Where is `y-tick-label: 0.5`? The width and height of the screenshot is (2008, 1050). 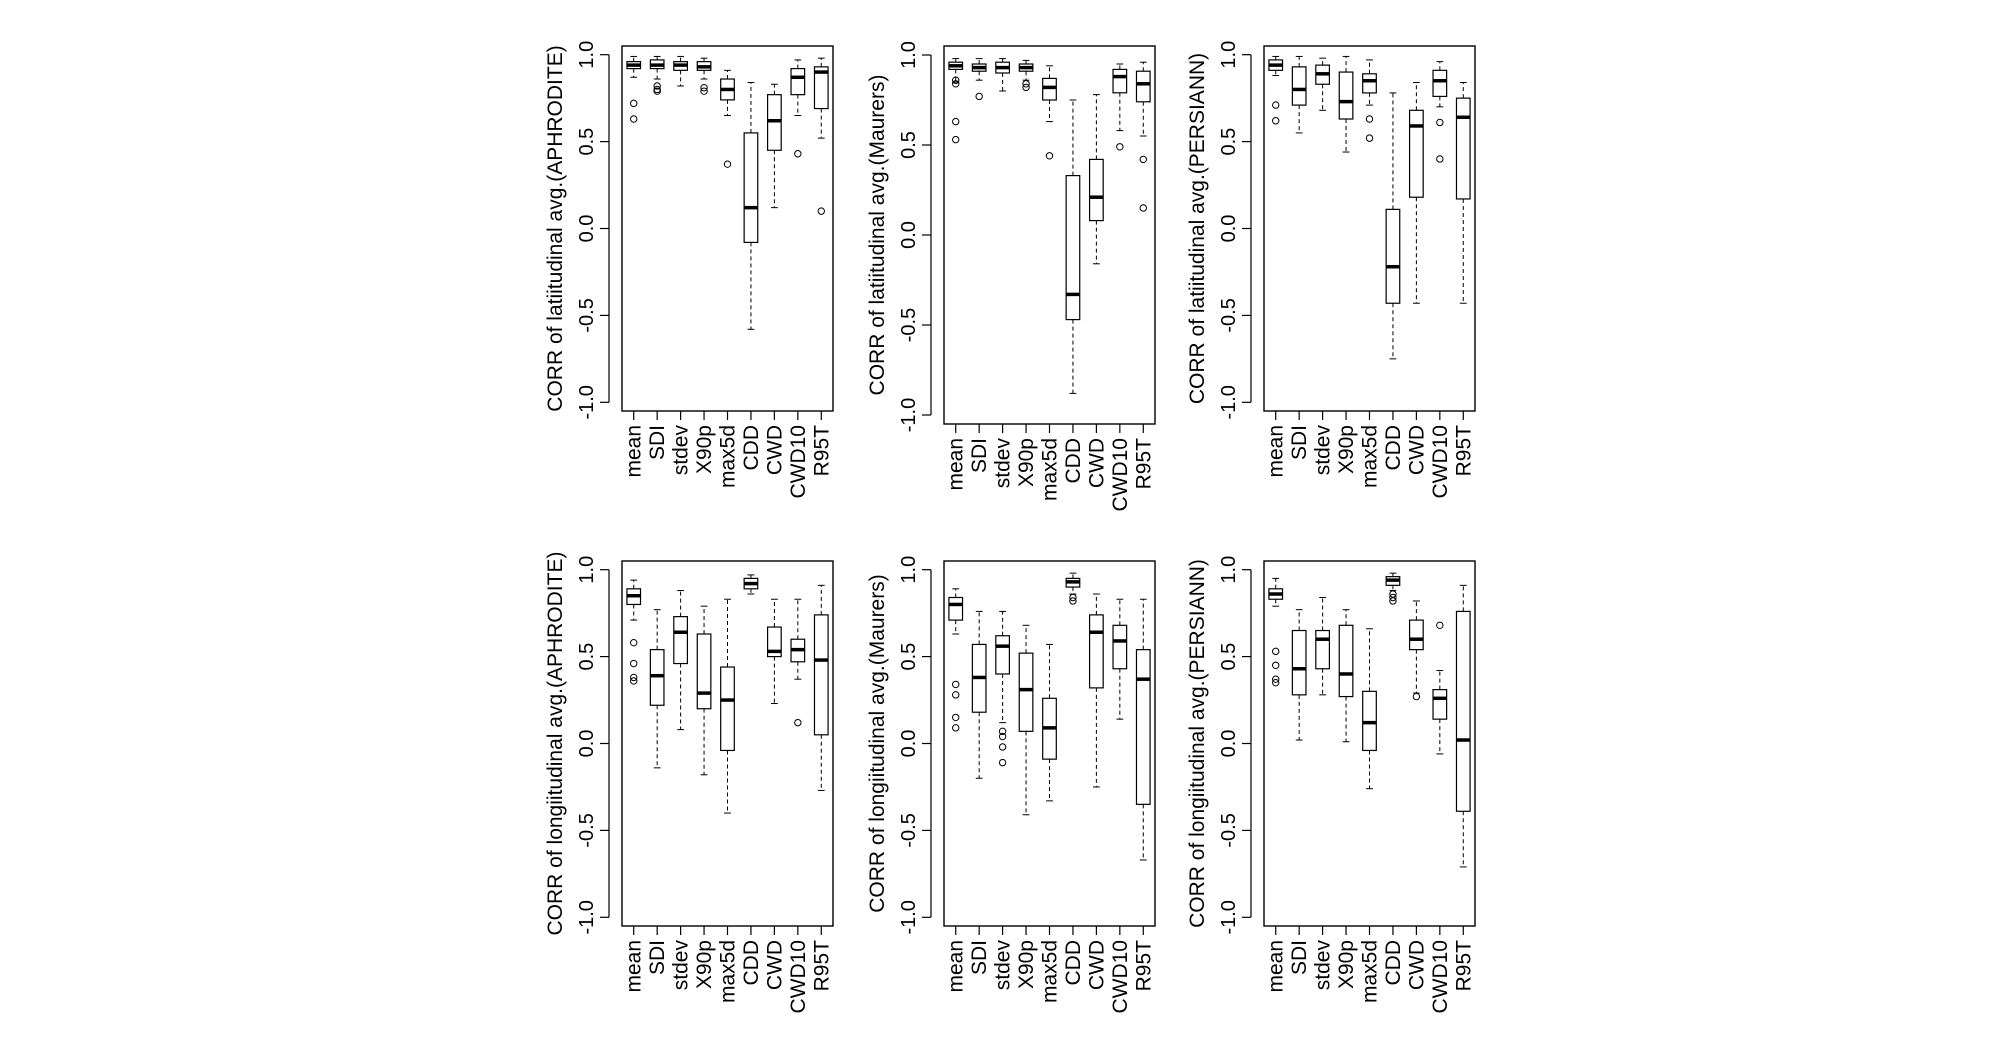
y-tick-label: 0.5 is located at coordinates (1229, 657).